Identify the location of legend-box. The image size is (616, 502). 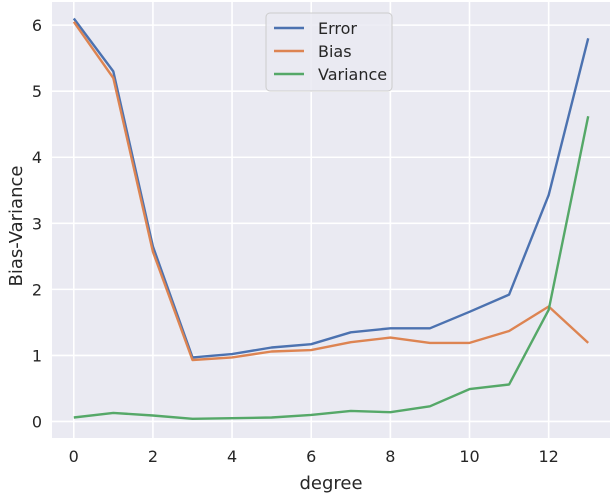
(329, 52).